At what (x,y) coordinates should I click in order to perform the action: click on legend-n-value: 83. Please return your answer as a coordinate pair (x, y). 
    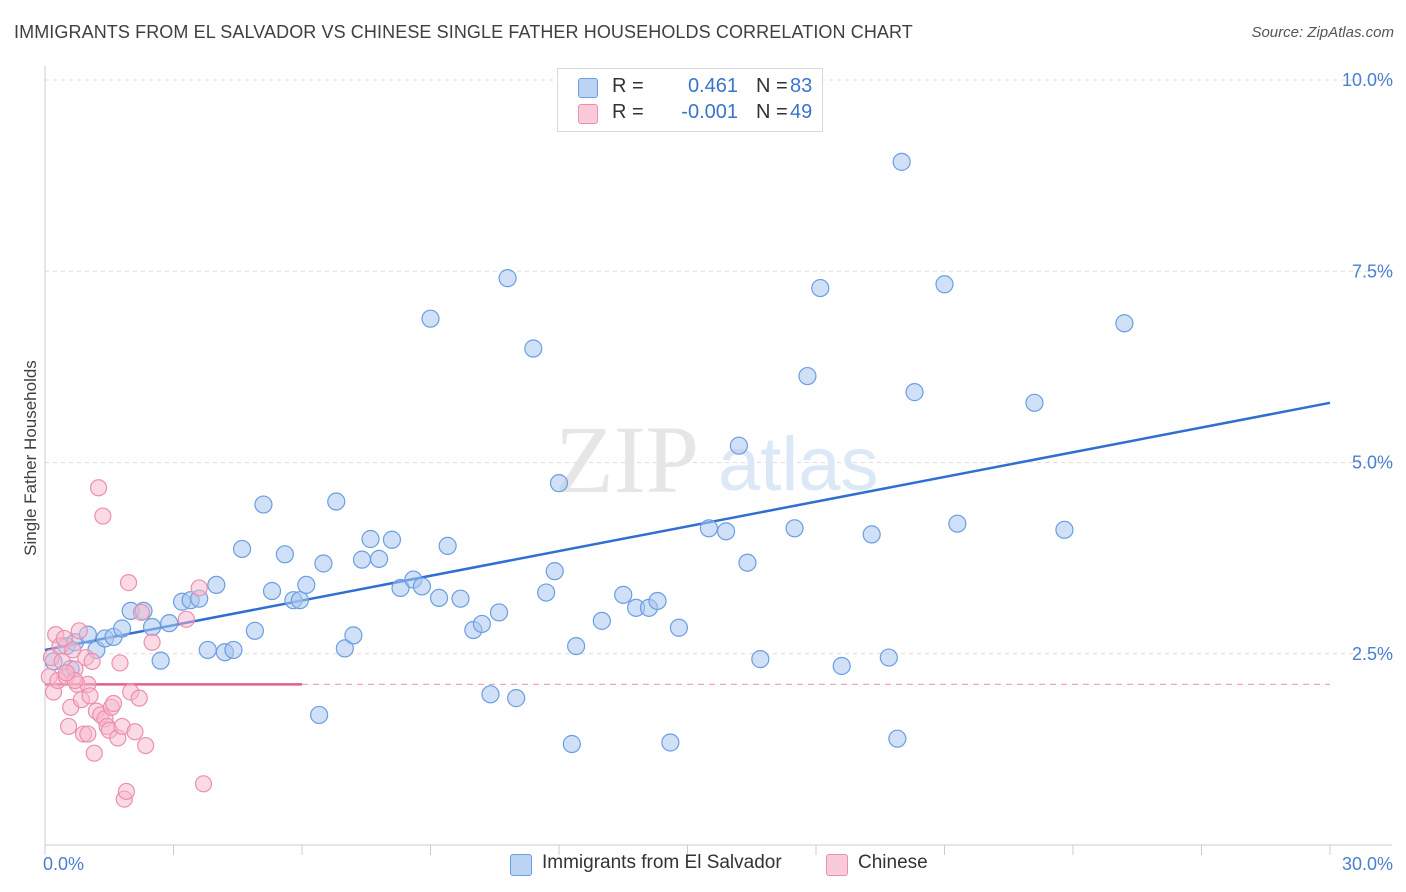
    Looking at the image, I should click on (801, 86).